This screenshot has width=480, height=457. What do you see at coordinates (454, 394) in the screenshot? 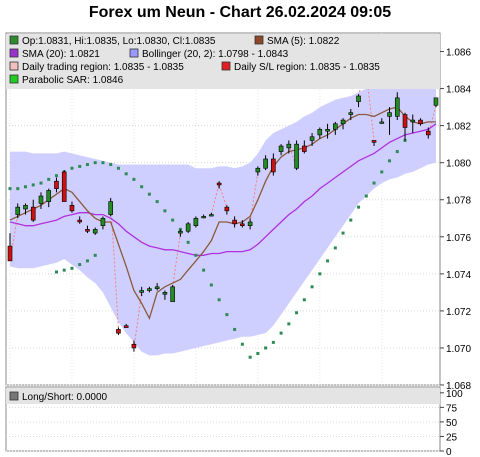
I see `y-tick-label: 100` at bounding box center [454, 394].